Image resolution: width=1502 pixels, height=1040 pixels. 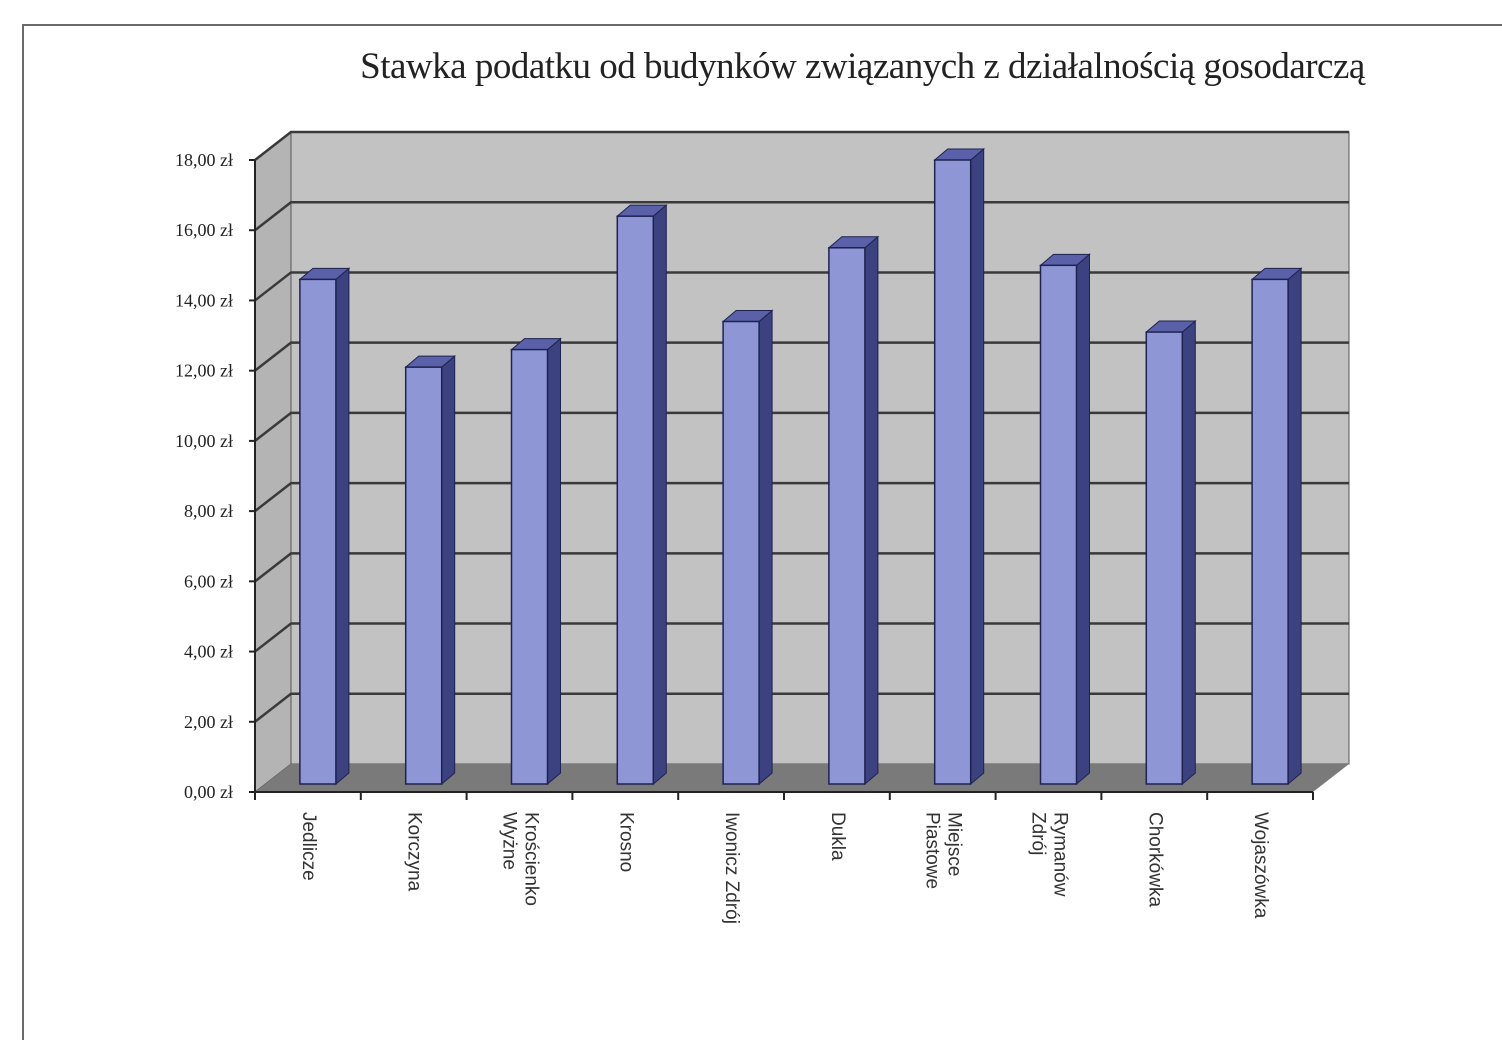 What do you see at coordinates (1154, 859) in the screenshot?
I see `x-tick-label: Chorkówka` at bounding box center [1154, 859].